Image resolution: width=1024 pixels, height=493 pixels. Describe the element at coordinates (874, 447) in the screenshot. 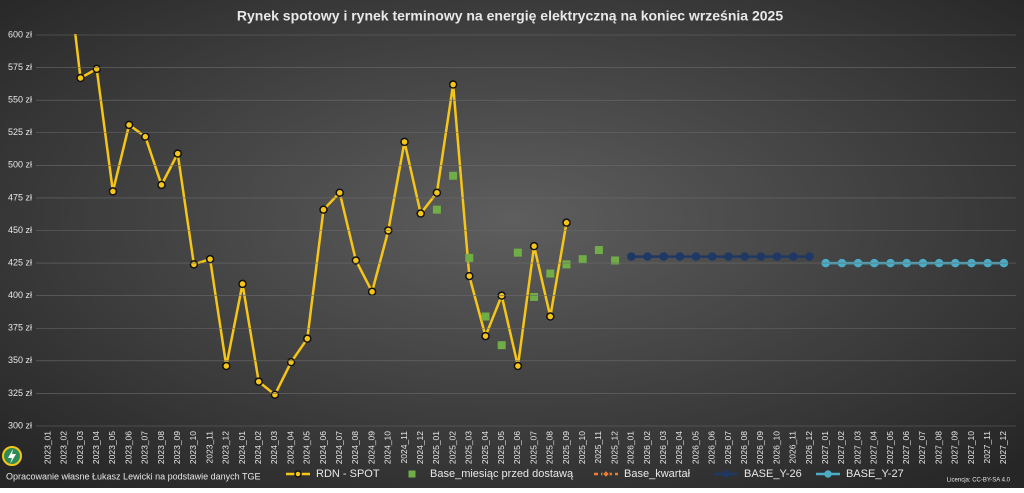

I see `x-tick-label: 2027_04` at that location.